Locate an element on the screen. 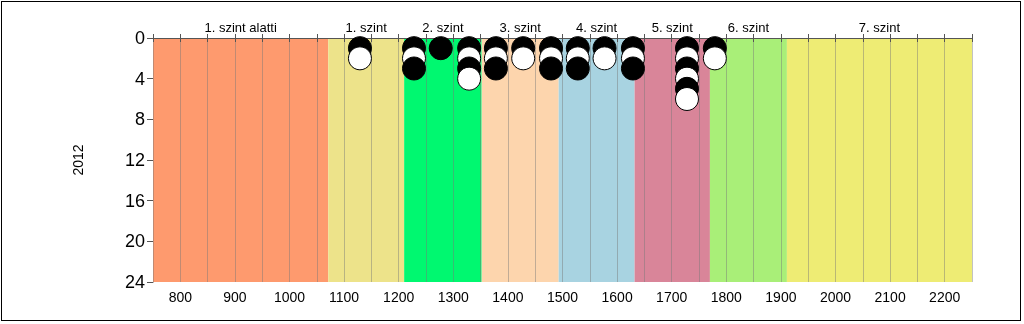 This screenshot has width=1024, height=324. x-tick-label: 2200 is located at coordinates (945, 297).